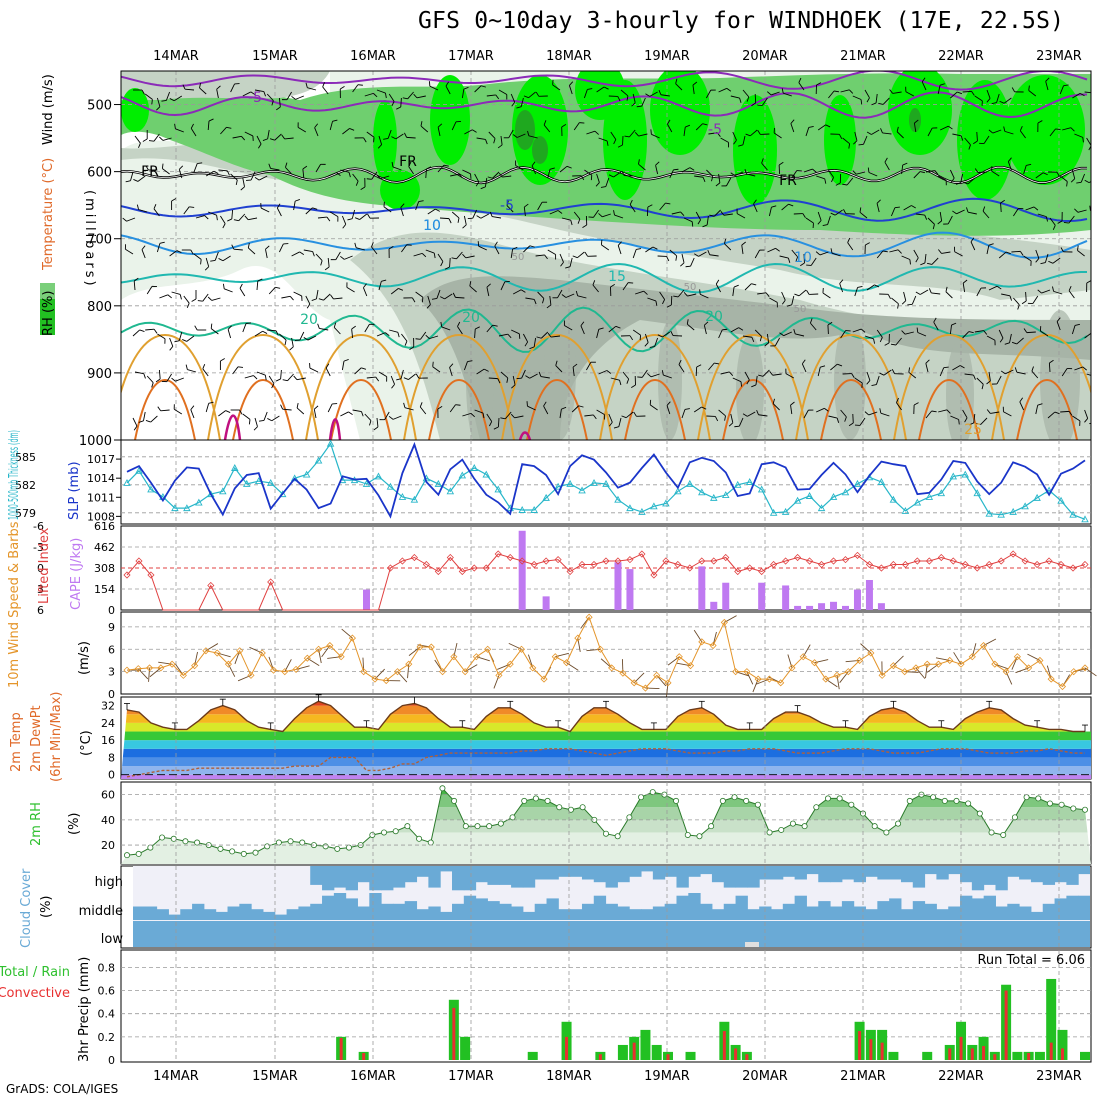 Image resolution: width=1100 pixels, height=1100 pixels. I want to click on date-tick-bottom: 22MAR, so click(961, 1076).